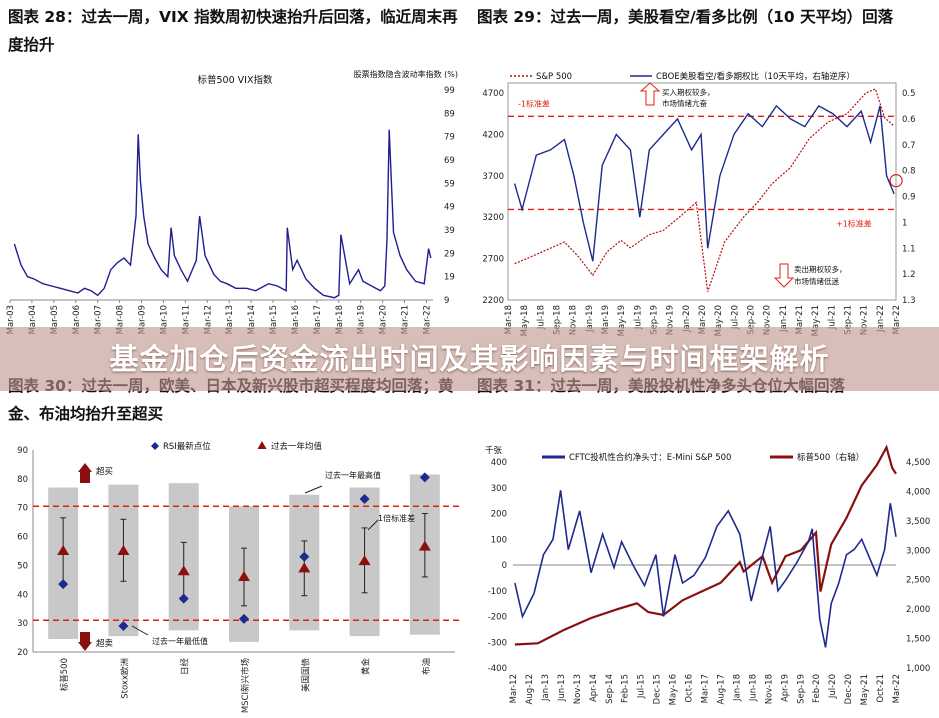 The width and height of the screenshot is (939, 718). I want to click on x-tick-label: Jan-22, so click(881, 319).